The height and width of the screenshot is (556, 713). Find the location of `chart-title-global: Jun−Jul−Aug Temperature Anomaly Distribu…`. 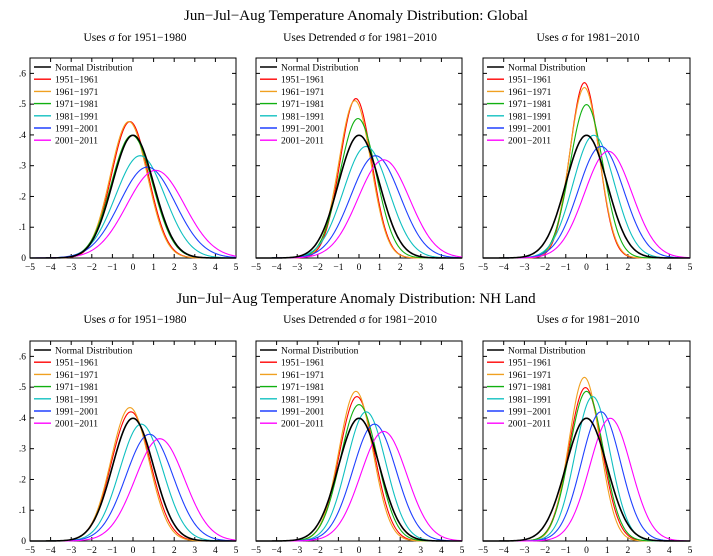

chart-title-global: Jun−Jul−Aug Temperature Anomaly Distribu… is located at coordinates (356, 16).